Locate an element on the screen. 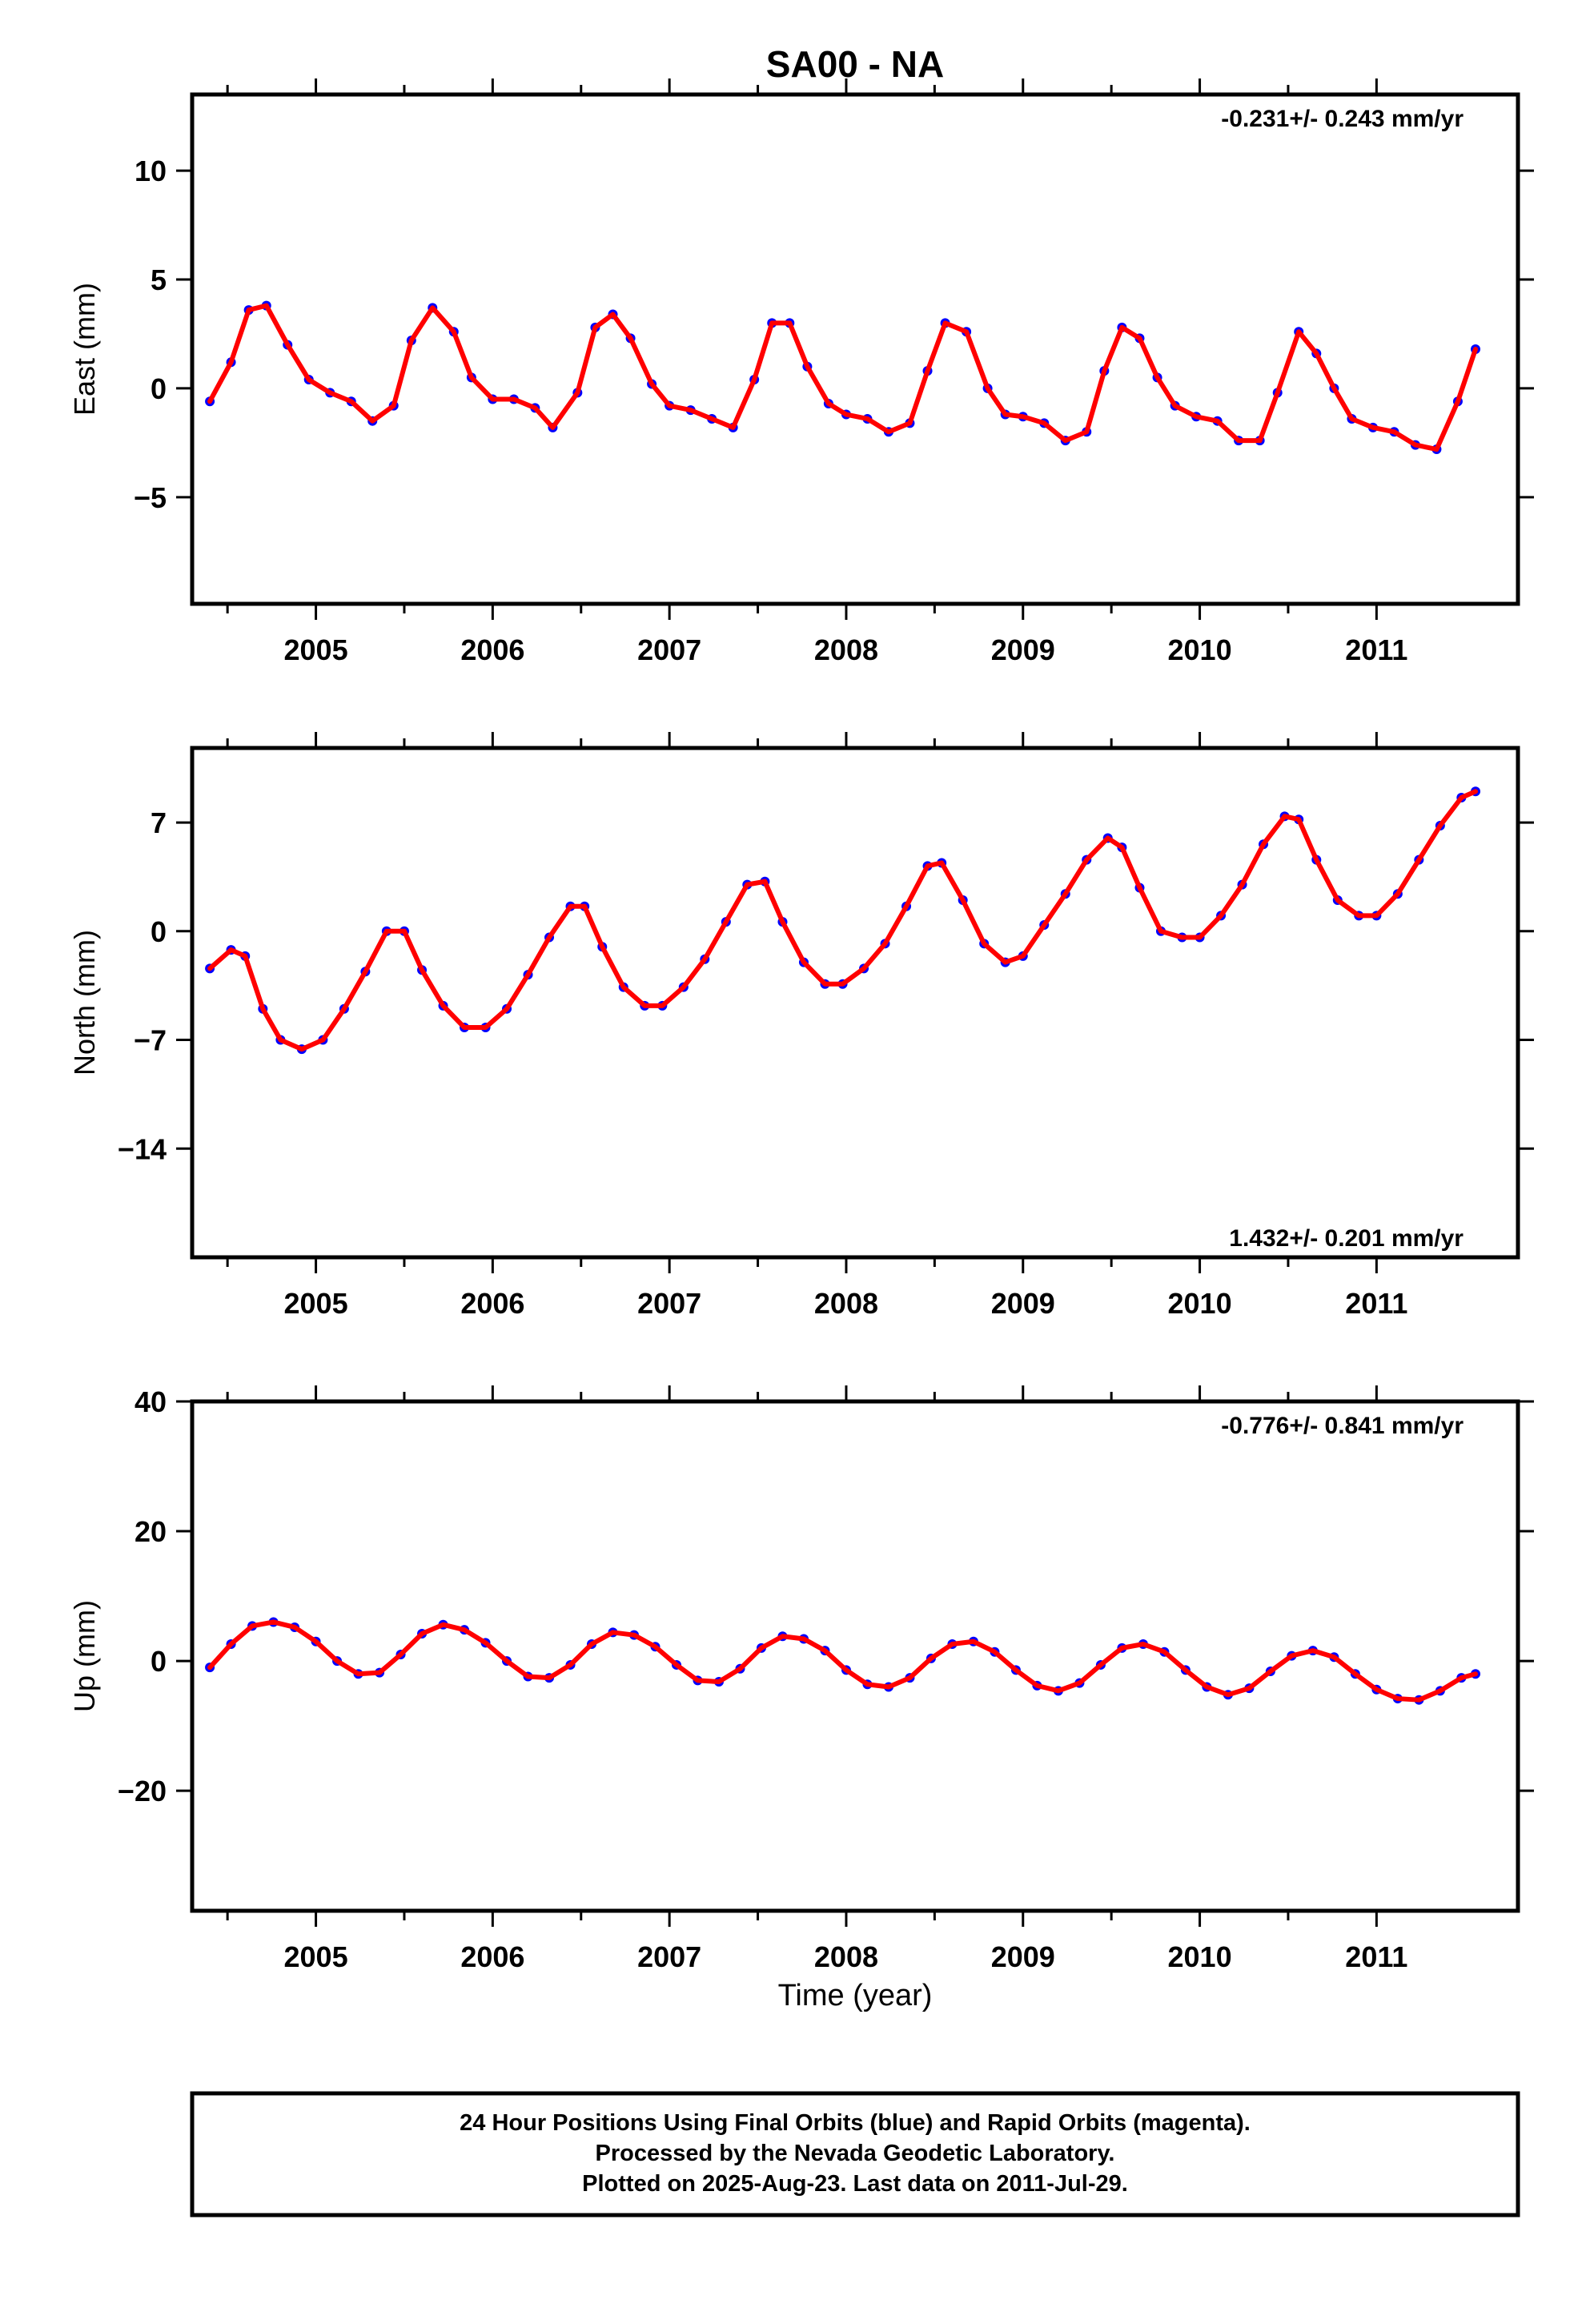 Image resolution: width=1582 pixels, height=2324 pixels. chart-title: SA00 - NA is located at coordinates (855, 64).